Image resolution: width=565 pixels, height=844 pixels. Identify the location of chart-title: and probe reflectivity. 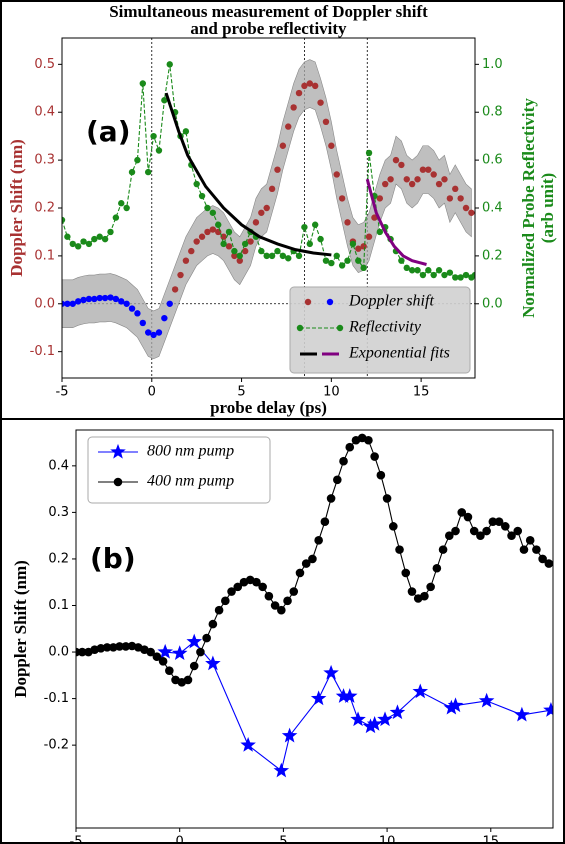
(268, 28).